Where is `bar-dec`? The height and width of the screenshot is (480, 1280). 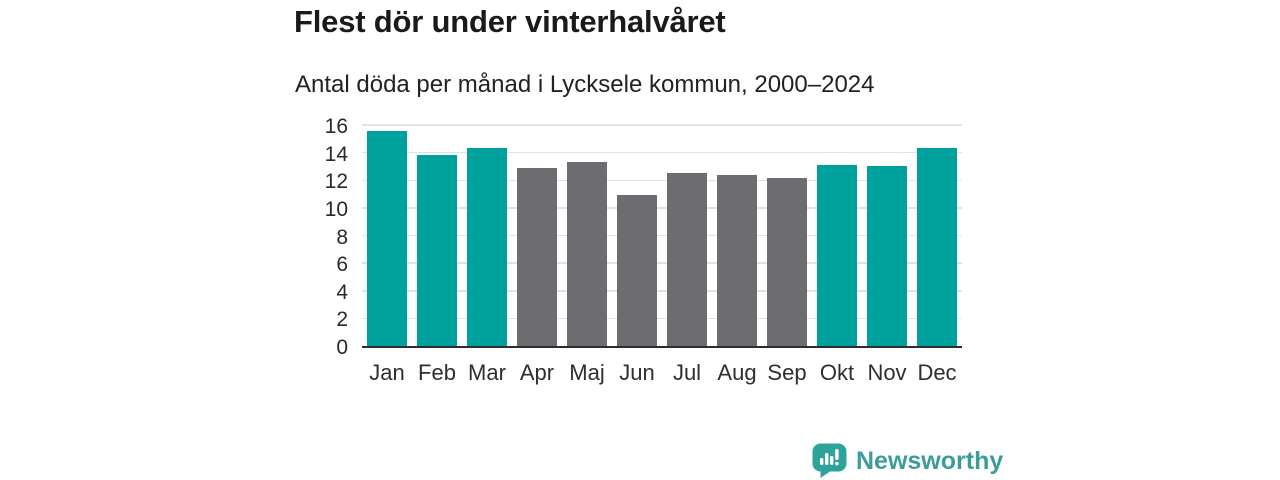
bar-dec is located at coordinates (937, 247).